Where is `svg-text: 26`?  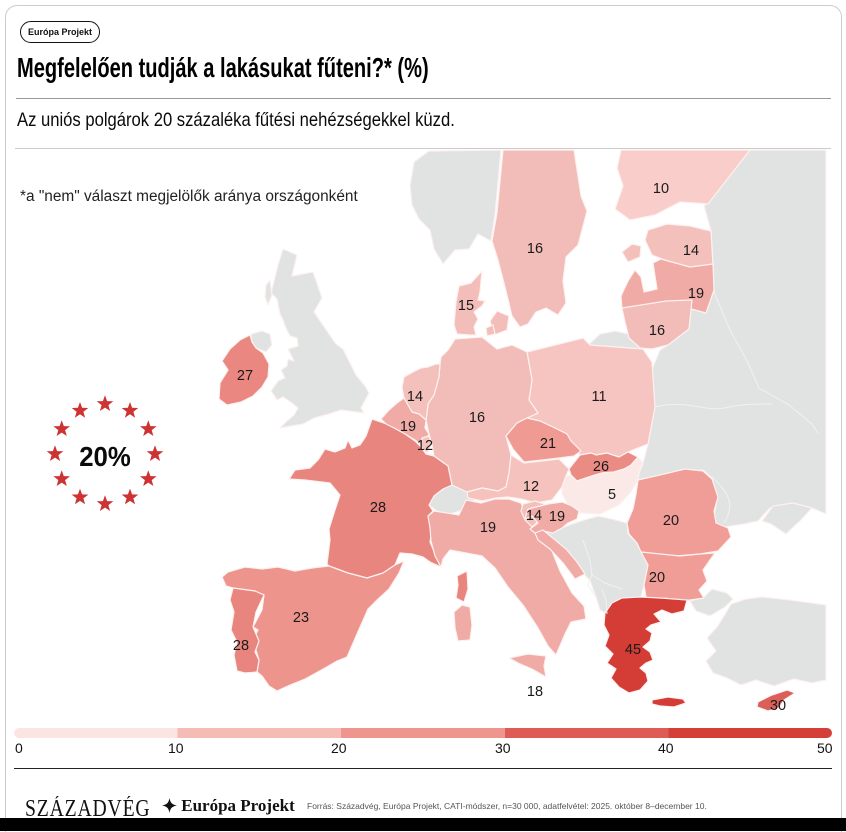
svg-text: 26 is located at coordinates (601, 467).